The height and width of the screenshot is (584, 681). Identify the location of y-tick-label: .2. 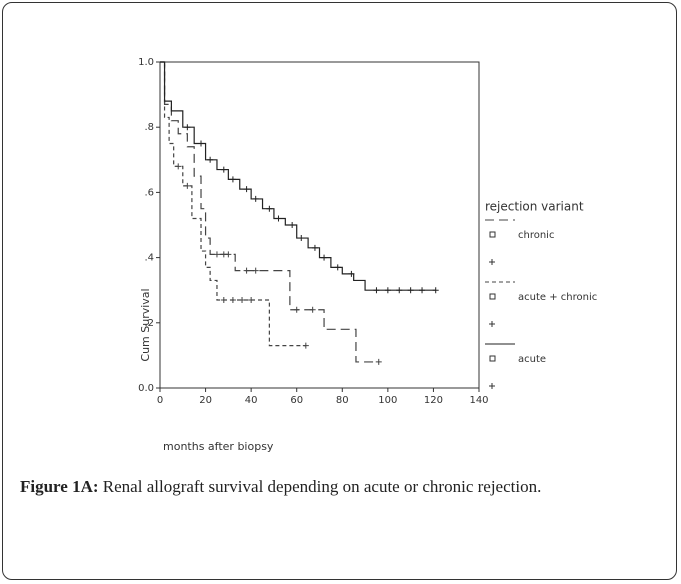
(149, 323).